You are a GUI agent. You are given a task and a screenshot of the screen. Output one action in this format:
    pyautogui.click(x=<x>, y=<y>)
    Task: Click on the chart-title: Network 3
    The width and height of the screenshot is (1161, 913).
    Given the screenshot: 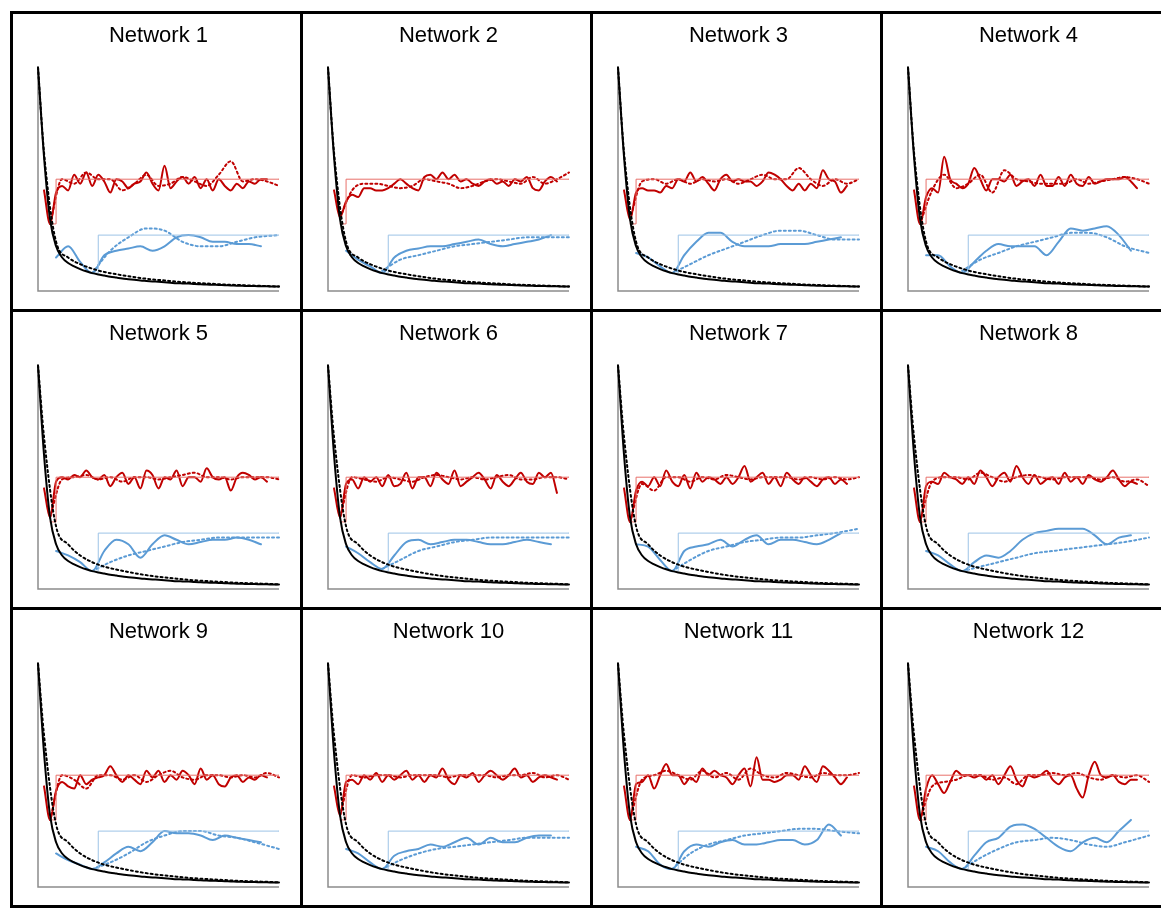 What is the action you would take?
    pyautogui.click(x=738, y=35)
    